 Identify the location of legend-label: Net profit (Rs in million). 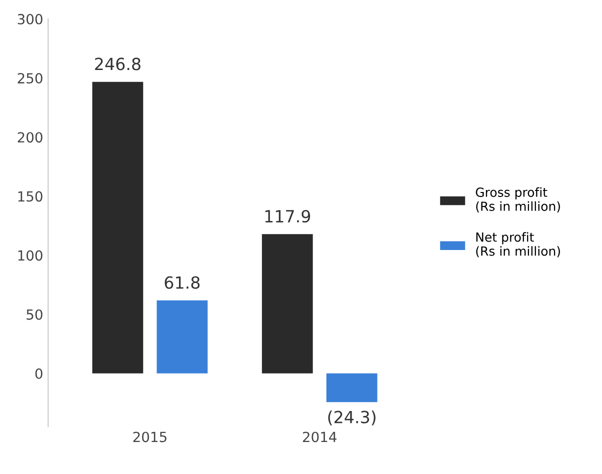
(518, 245).